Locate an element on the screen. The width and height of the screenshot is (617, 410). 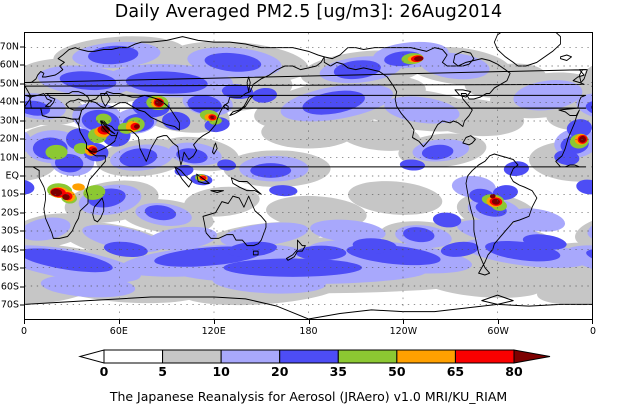
lat-tick-label: 40S is located at coordinates (9, 250).